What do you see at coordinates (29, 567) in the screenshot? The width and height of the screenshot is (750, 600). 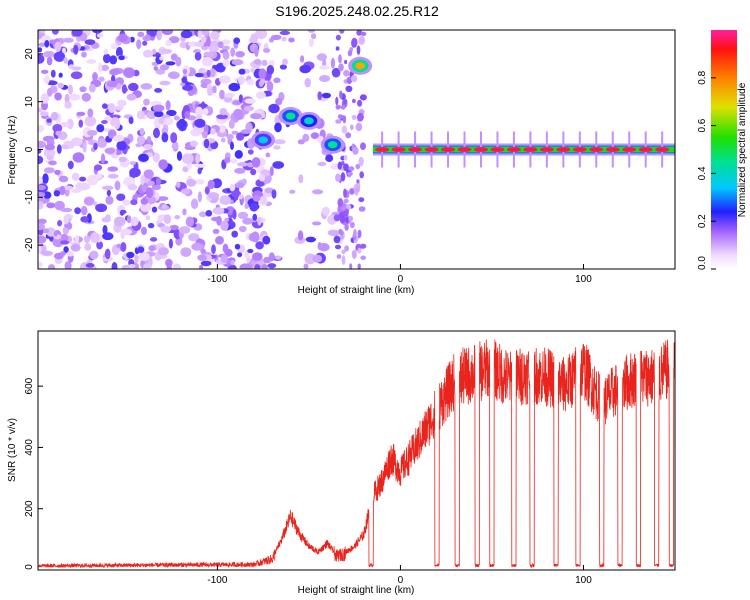 I see `y-tick-label: 0` at bounding box center [29, 567].